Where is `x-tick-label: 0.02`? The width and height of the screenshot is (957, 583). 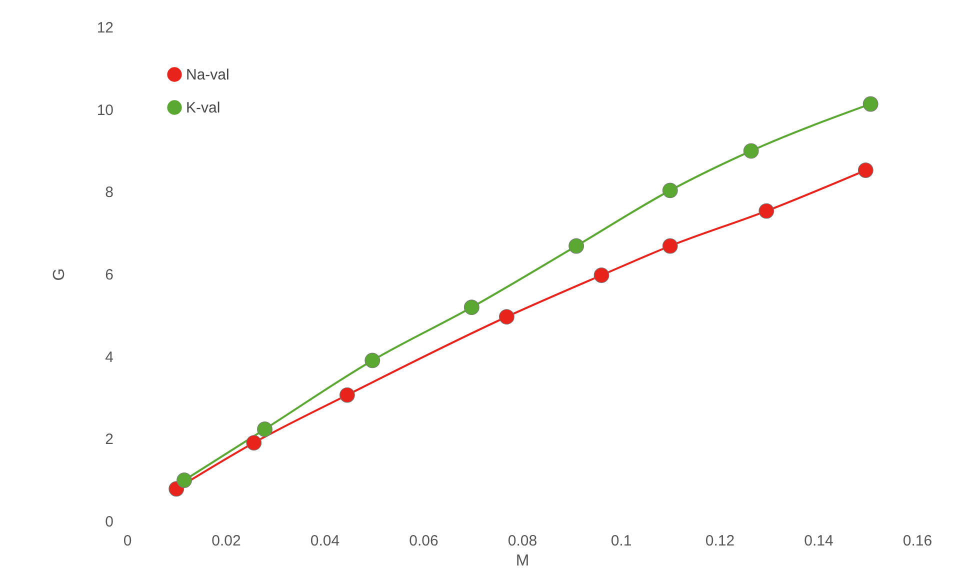 x-tick-label: 0.02 is located at coordinates (226, 541).